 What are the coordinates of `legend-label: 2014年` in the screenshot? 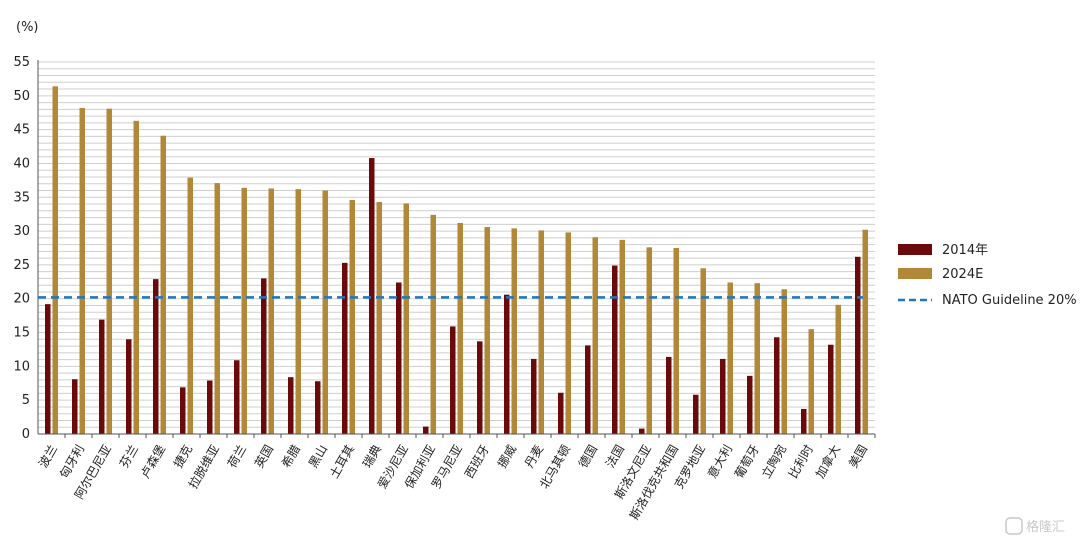 It's located at (965, 250).